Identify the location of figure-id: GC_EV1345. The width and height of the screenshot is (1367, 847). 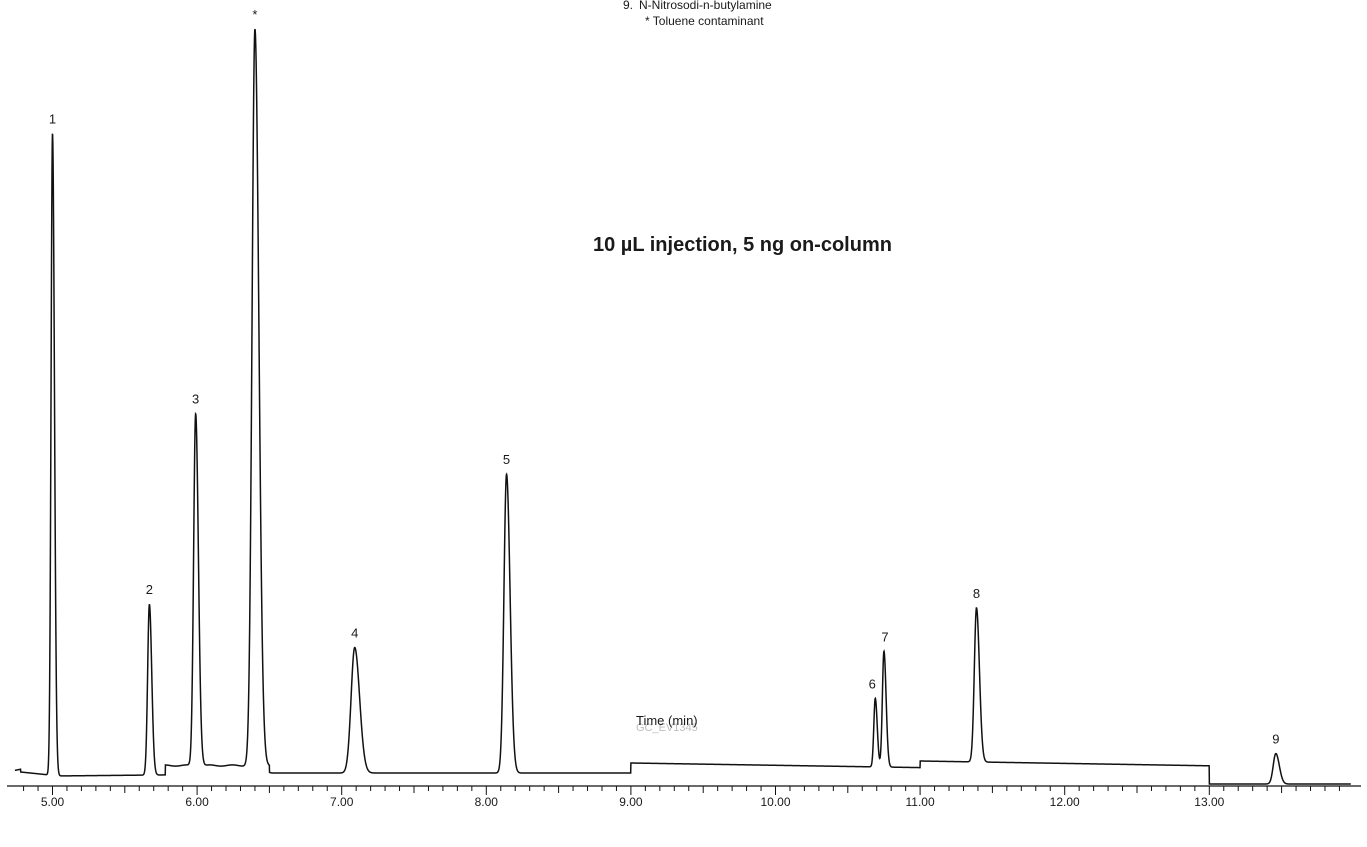
(667, 728).